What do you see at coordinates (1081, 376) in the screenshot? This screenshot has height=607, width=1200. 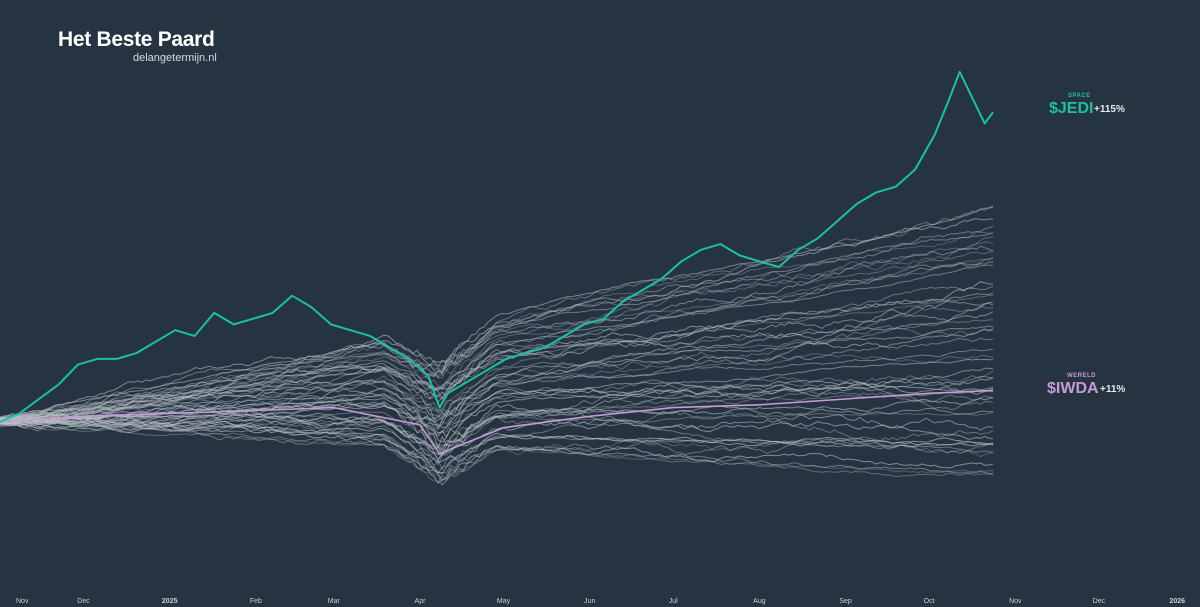 I see `iwda-category-label: WERELD` at bounding box center [1081, 376].